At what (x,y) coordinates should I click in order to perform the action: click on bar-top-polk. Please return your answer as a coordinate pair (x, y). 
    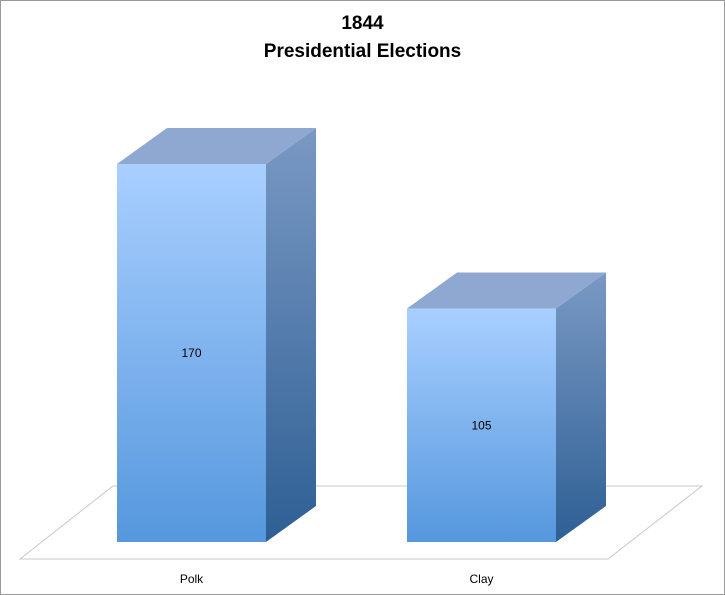
    Looking at the image, I should click on (216, 146).